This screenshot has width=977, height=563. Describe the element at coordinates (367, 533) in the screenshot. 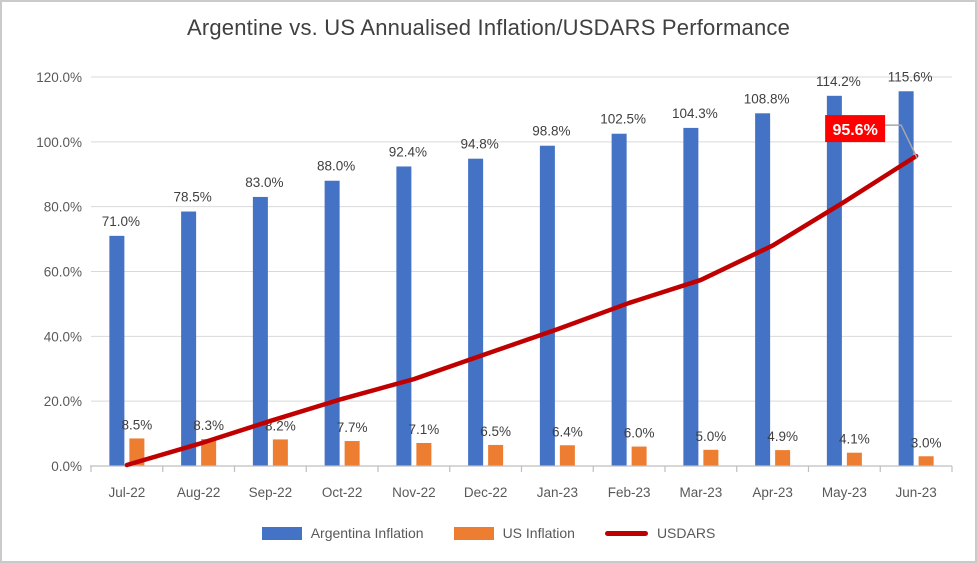

I see `legend-label-argentina-inflation: Argentina Inflation` at that location.